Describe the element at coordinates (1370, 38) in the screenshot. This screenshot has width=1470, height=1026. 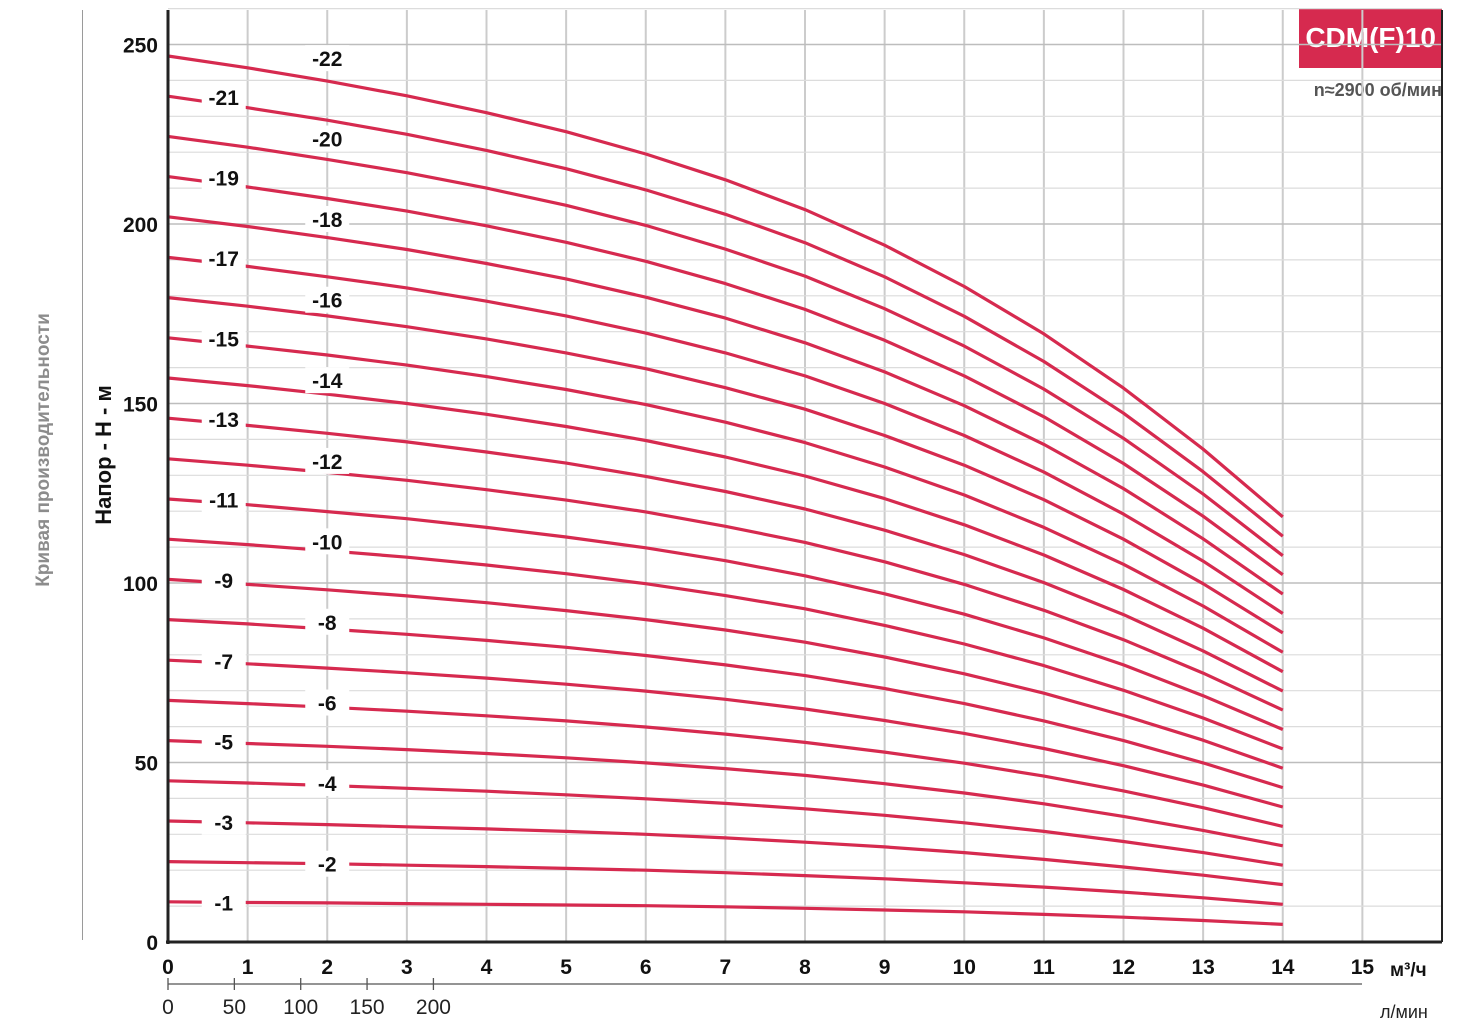
I see `model-badge: CDM(F)10` at that location.